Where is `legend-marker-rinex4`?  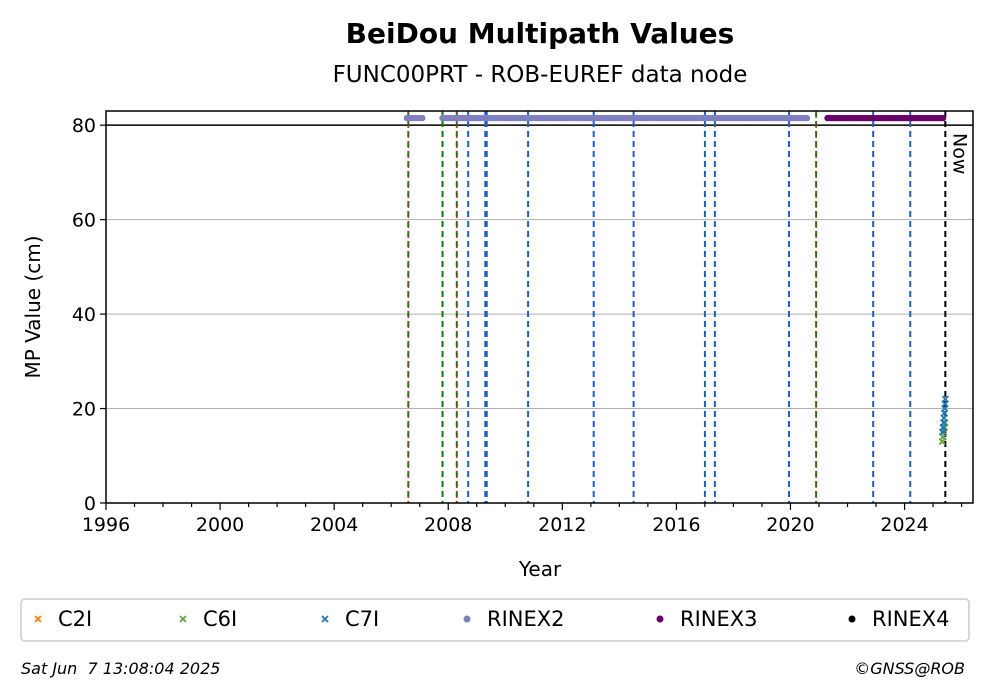
legend-marker-rinex4 is located at coordinates (852, 619).